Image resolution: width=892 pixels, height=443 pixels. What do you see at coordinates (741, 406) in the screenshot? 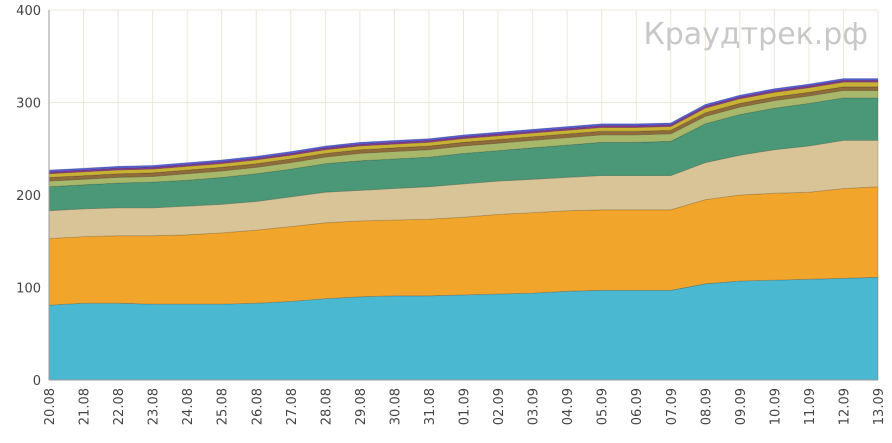
I see `x-tick-label: 09.09` at bounding box center [741, 406].